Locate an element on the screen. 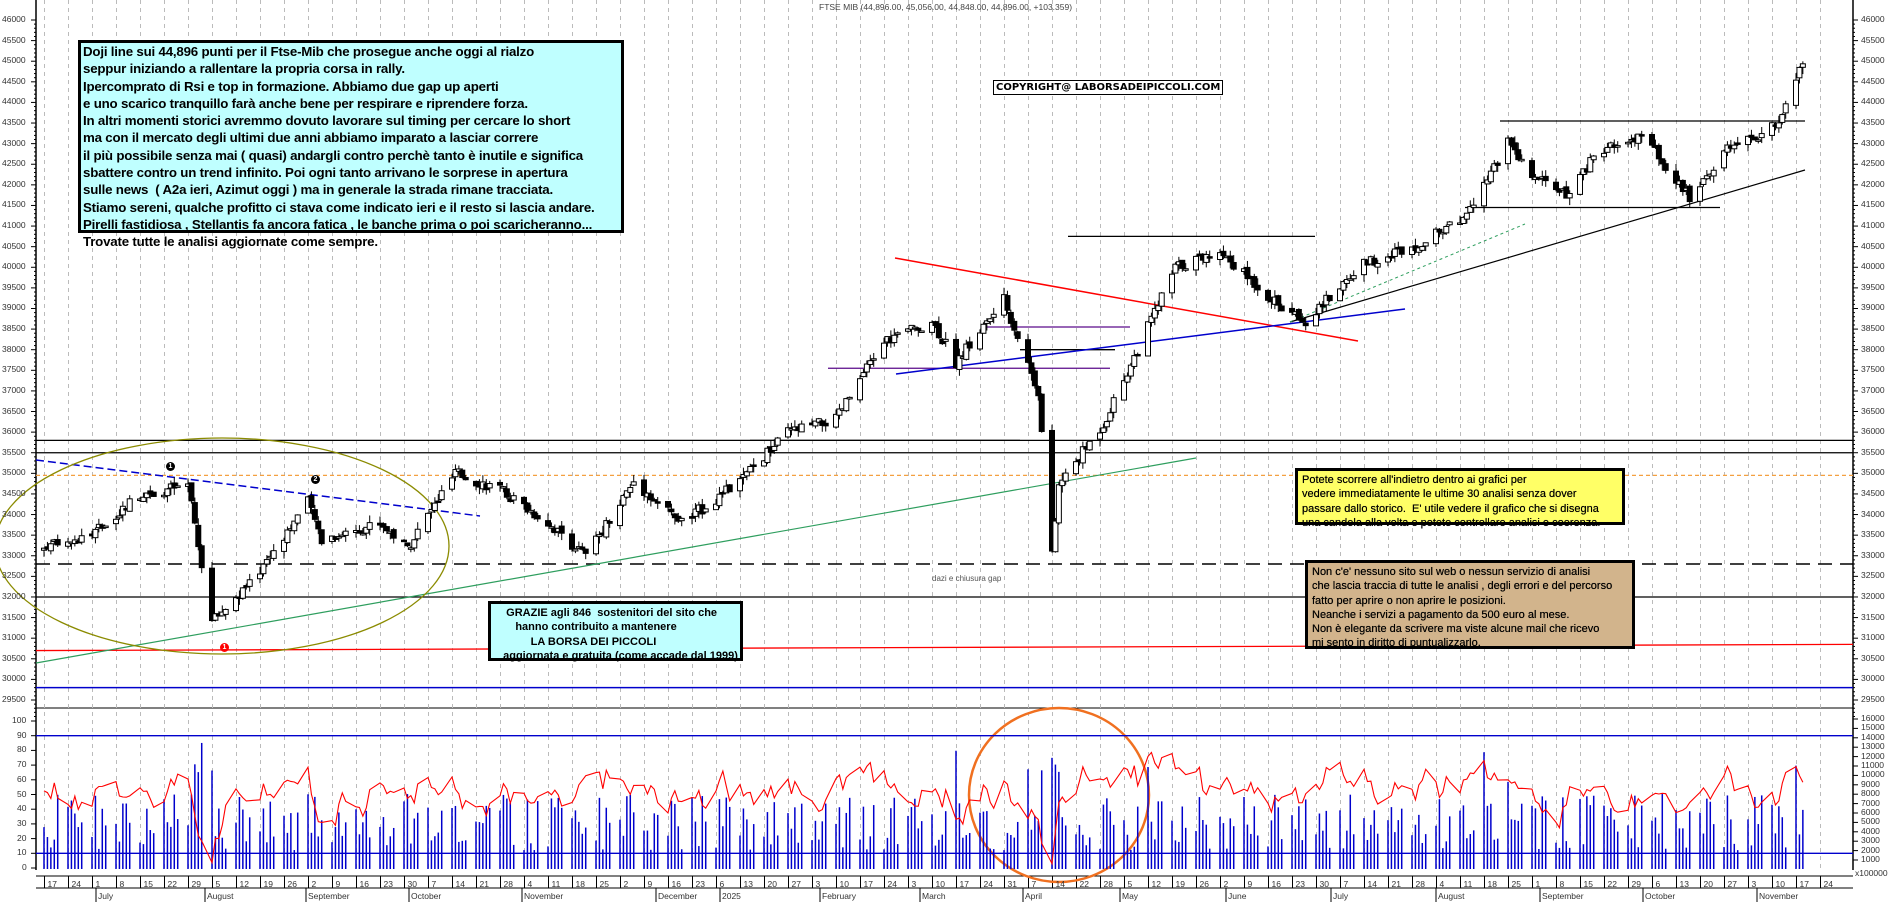 Image resolution: width=1890 pixels, height=902 pixels. y-tick-right: 38500 is located at coordinates (1873, 328).